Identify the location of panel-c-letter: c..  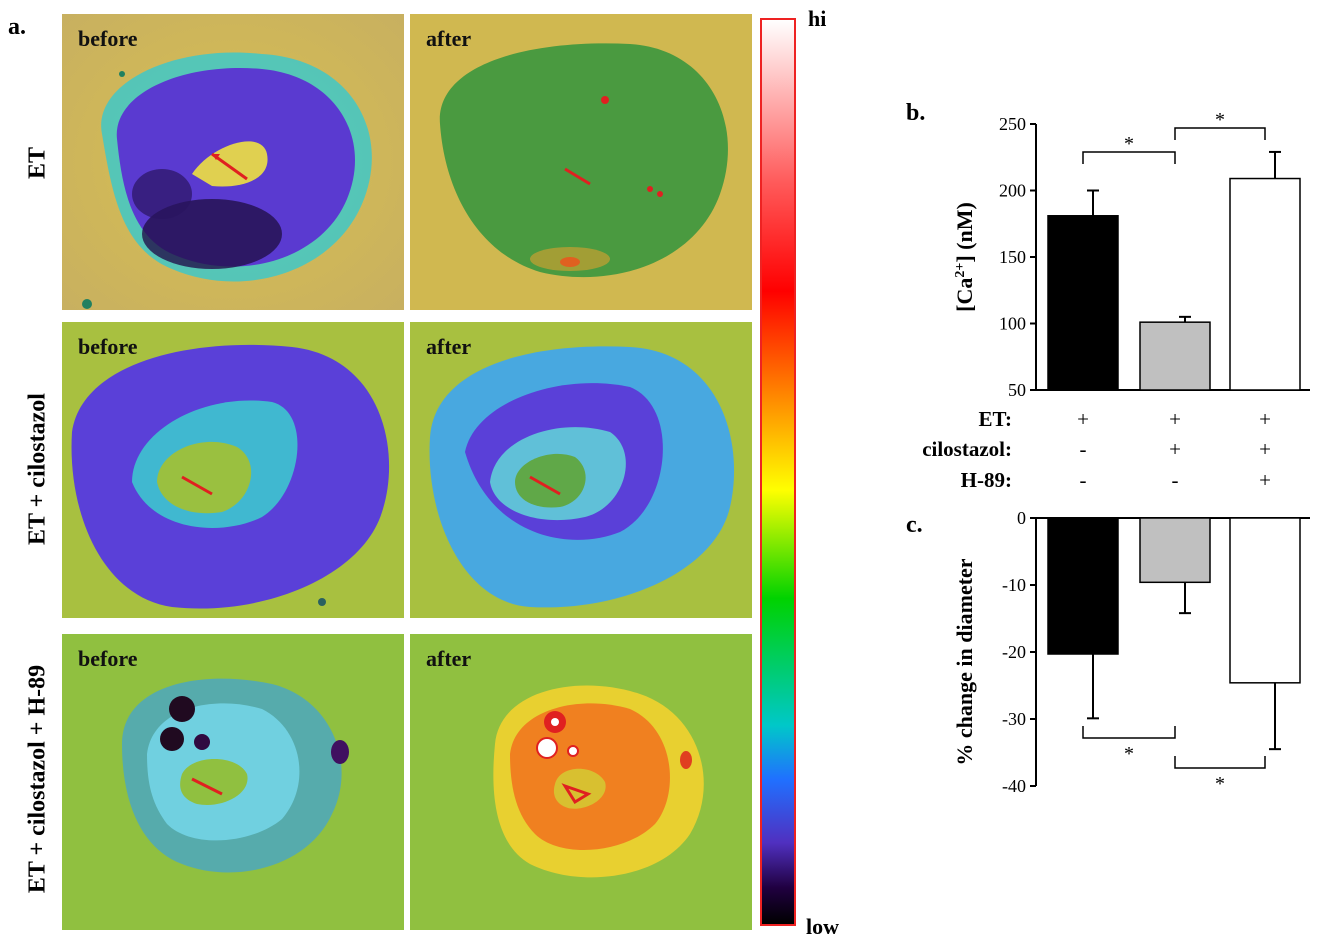
(914, 525).